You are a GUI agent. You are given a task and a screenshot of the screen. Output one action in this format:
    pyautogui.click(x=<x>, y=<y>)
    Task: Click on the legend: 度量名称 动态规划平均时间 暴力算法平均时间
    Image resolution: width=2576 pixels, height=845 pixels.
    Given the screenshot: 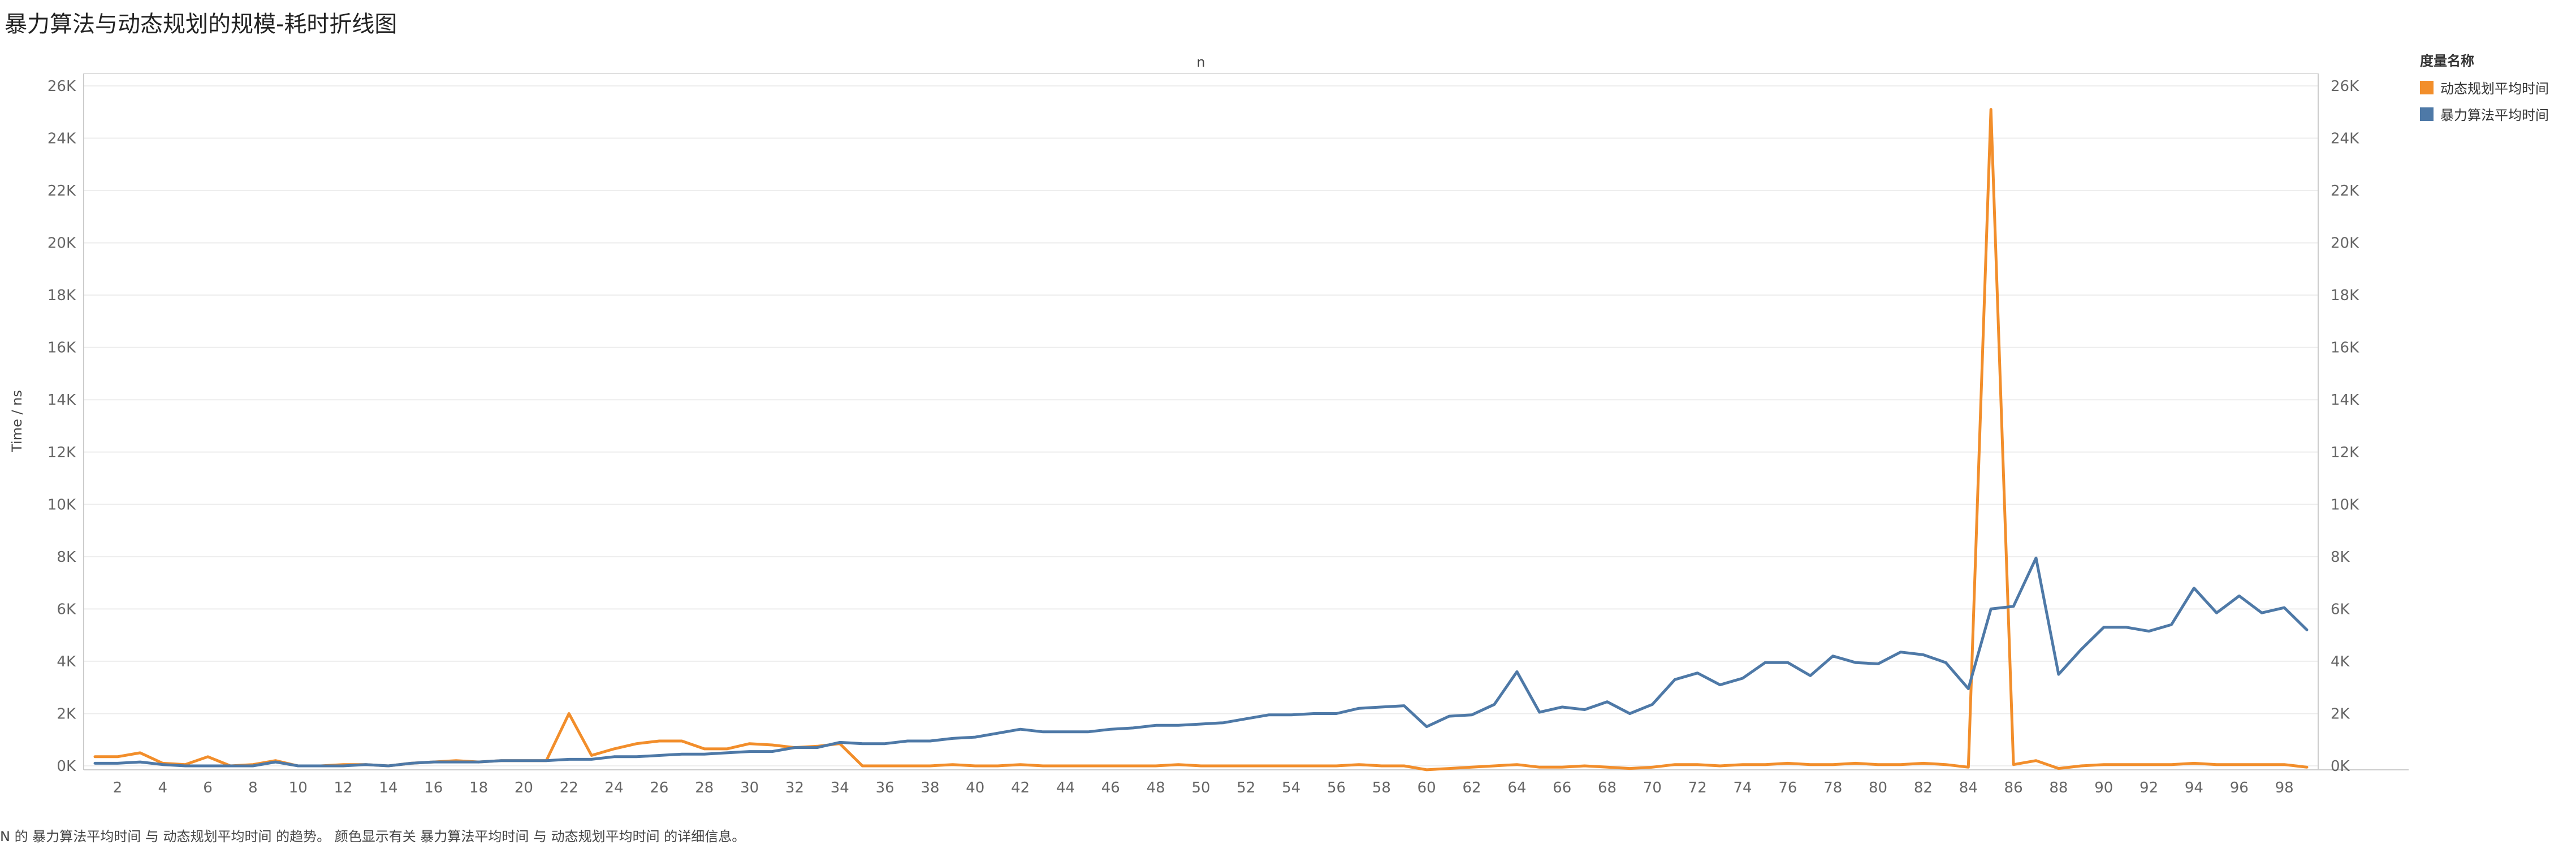 What is the action you would take?
    pyautogui.click(x=2484, y=90)
    